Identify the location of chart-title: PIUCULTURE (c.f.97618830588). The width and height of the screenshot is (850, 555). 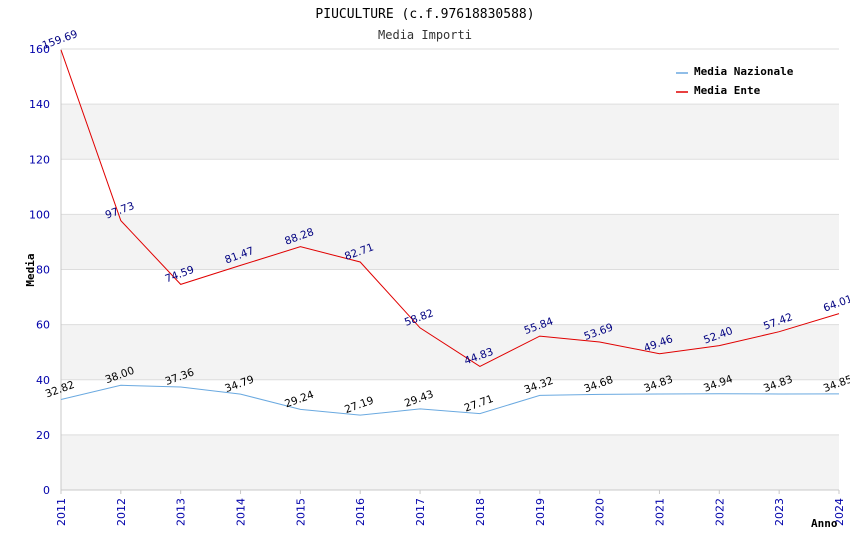
(424, 14).